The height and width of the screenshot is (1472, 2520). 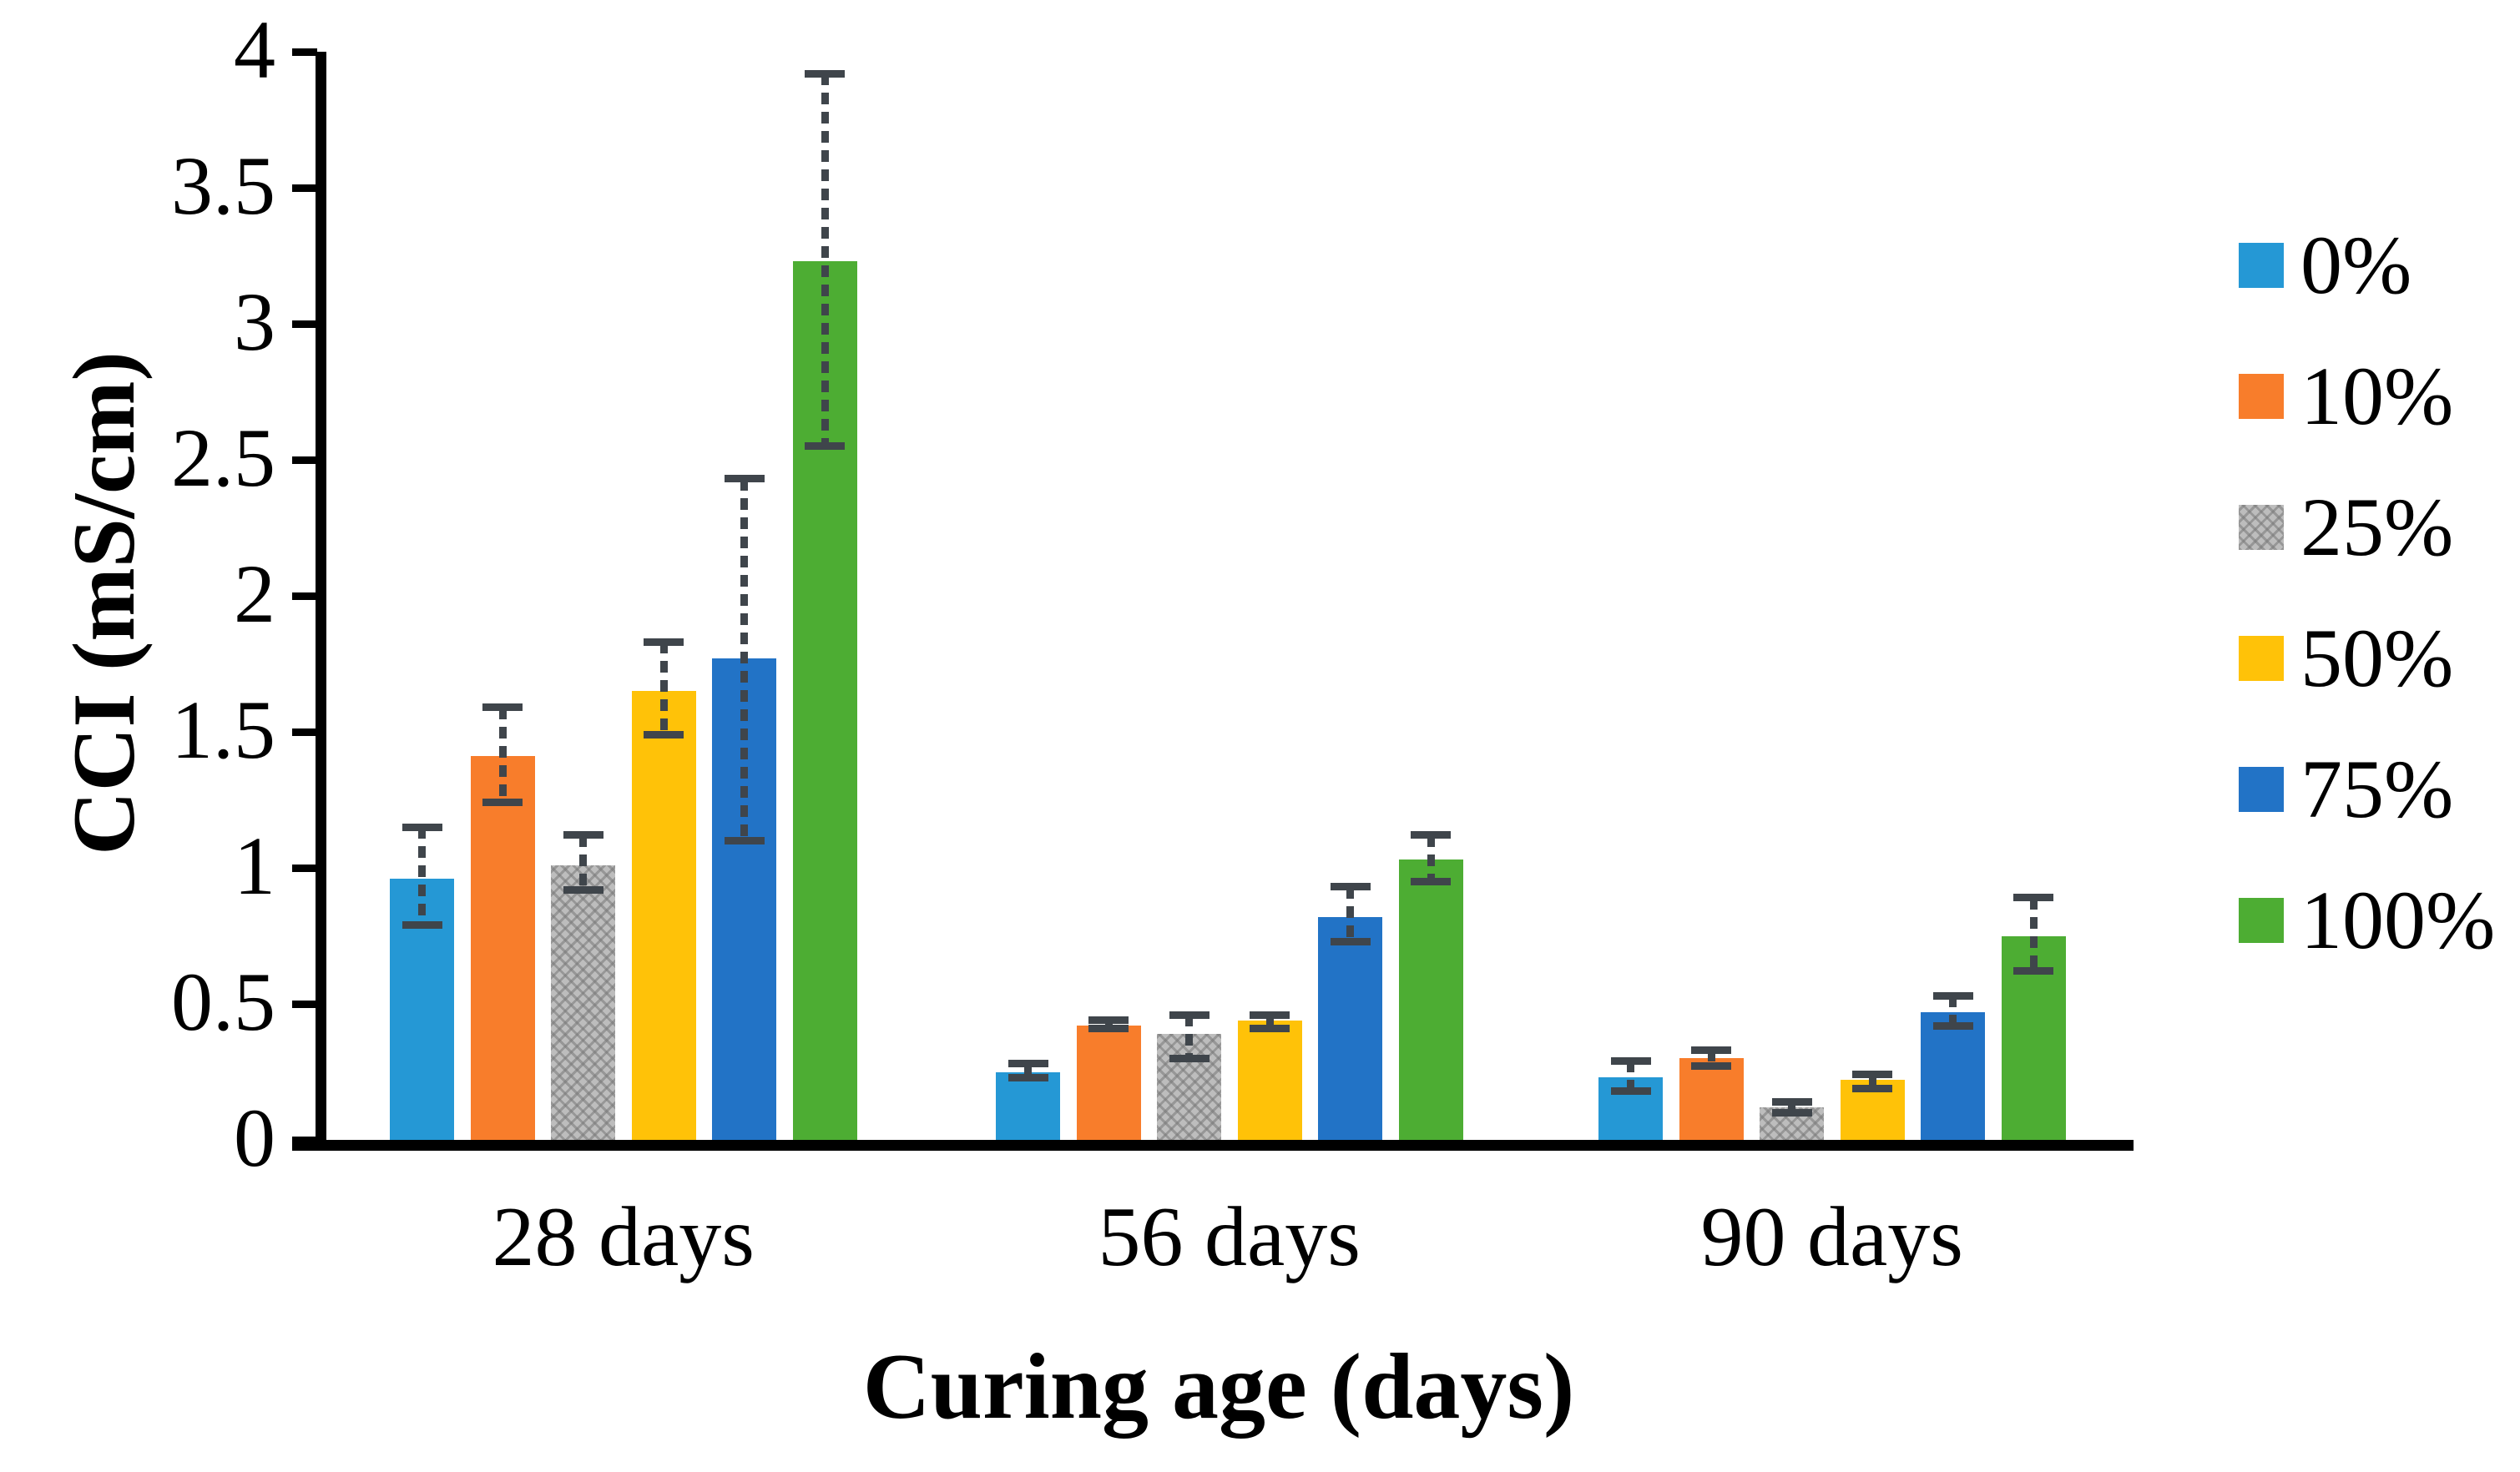 What do you see at coordinates (1218, 1387) in the screenshot?
I see `x-axis-title: Curing age (days)` at bounding box center [1218, 1387].